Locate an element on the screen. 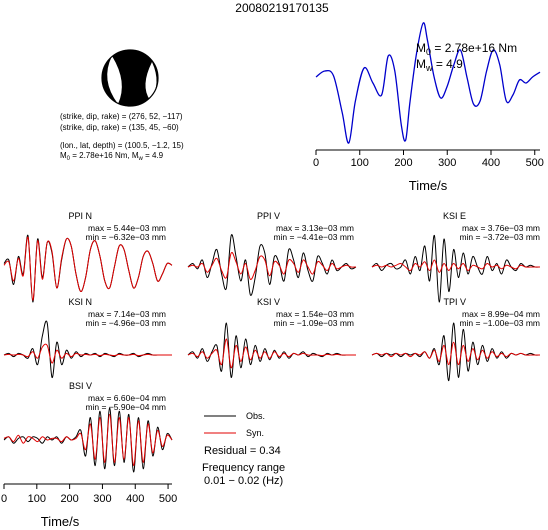 The image size is (548, 530). bottom-x-tick-label: 200 is located at coordinates (69, 499).